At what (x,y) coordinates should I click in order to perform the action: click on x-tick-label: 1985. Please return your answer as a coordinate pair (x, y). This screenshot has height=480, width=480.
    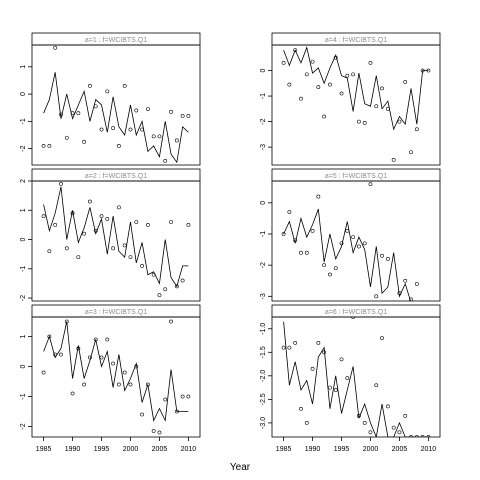
    Looking at the image, I should click on (44, 449).